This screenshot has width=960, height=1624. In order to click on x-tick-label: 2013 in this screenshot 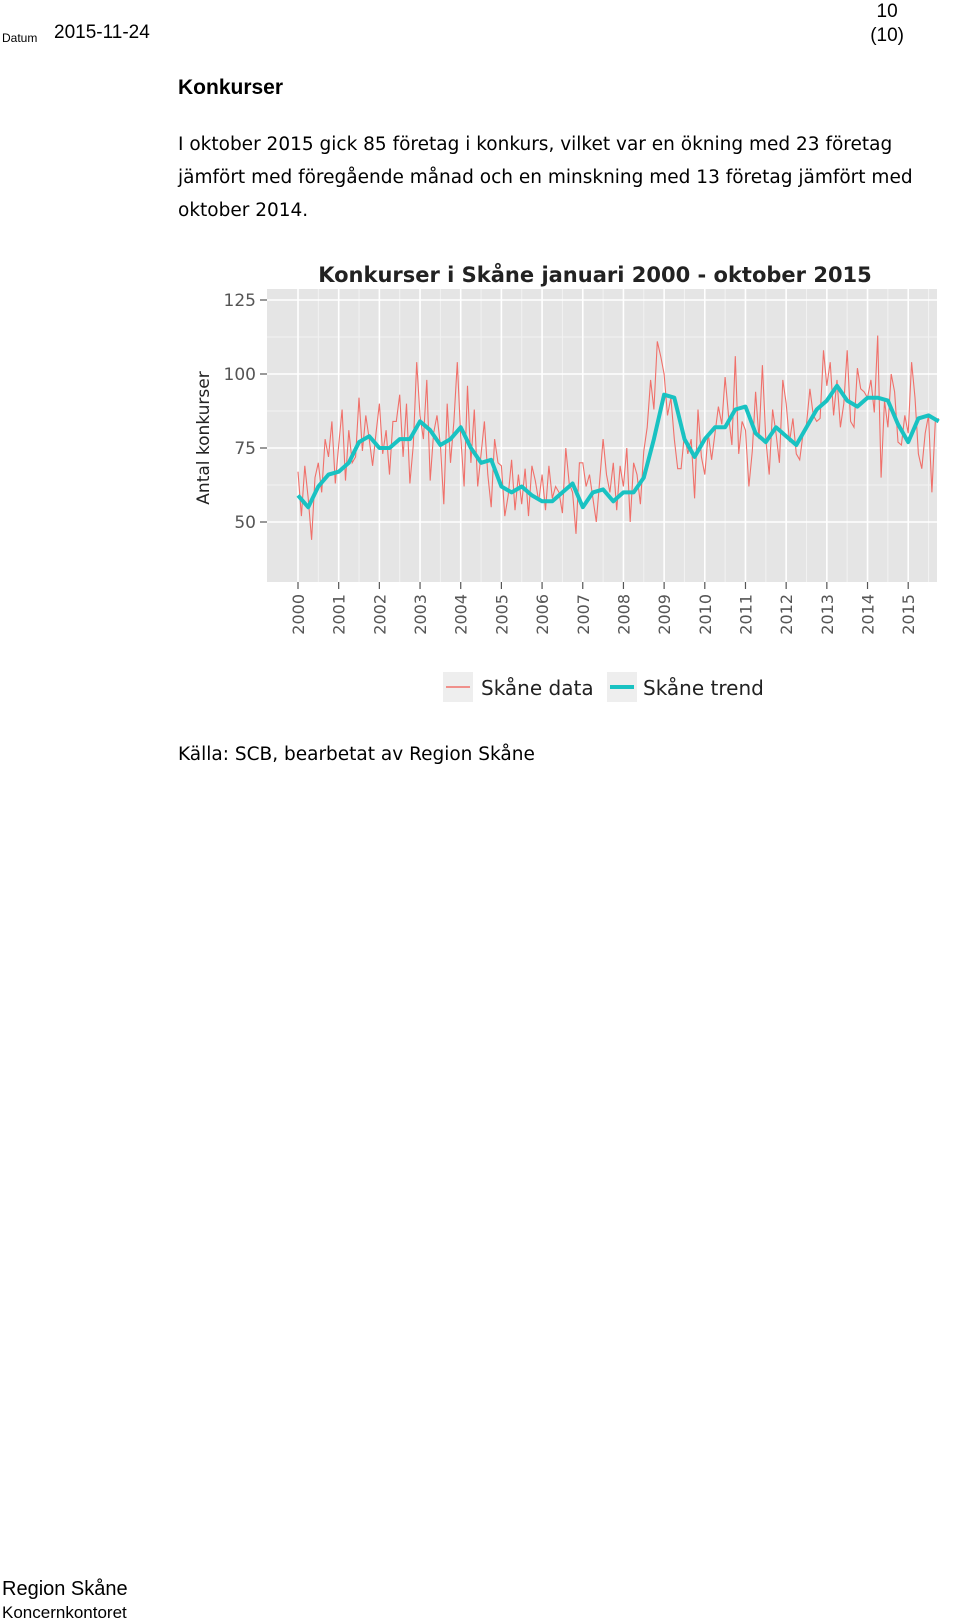, I will do `click(827, 614)`.